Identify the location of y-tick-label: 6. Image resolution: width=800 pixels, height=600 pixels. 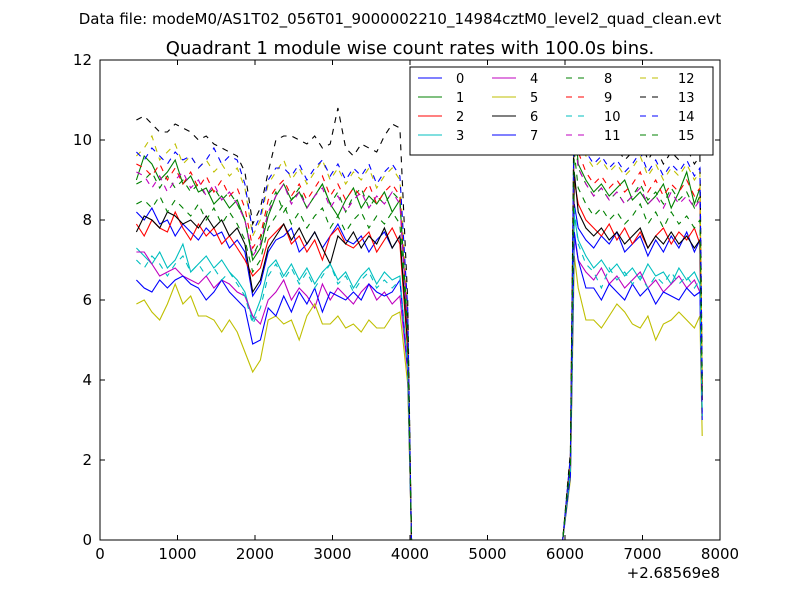
(87, 300).